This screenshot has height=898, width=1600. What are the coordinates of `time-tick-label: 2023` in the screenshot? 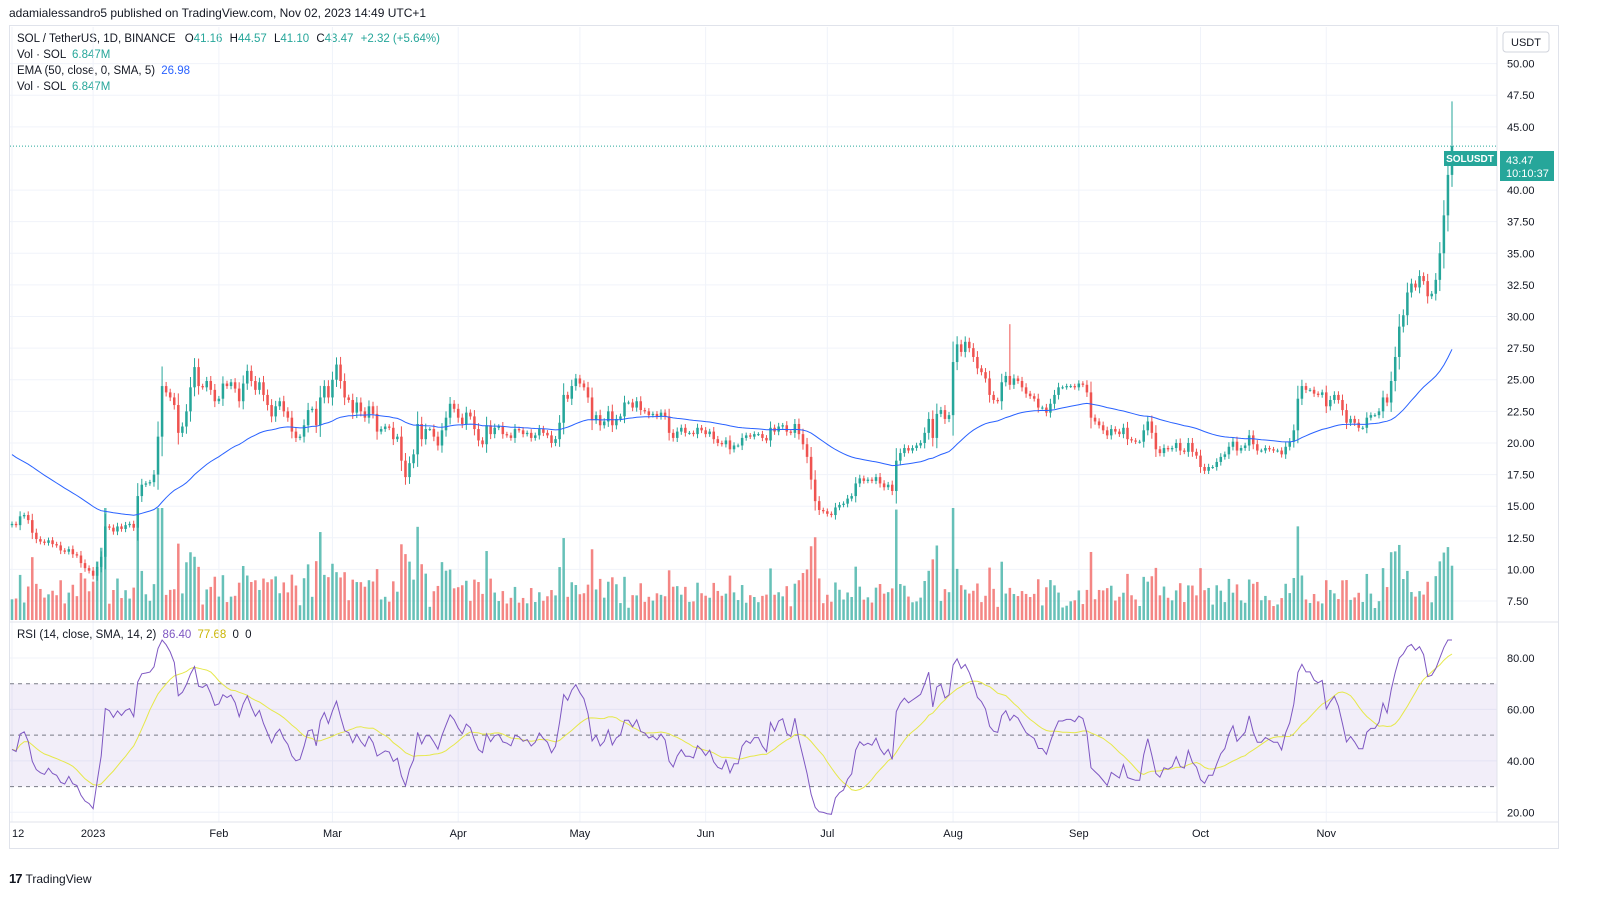 It's located at (93, 834).